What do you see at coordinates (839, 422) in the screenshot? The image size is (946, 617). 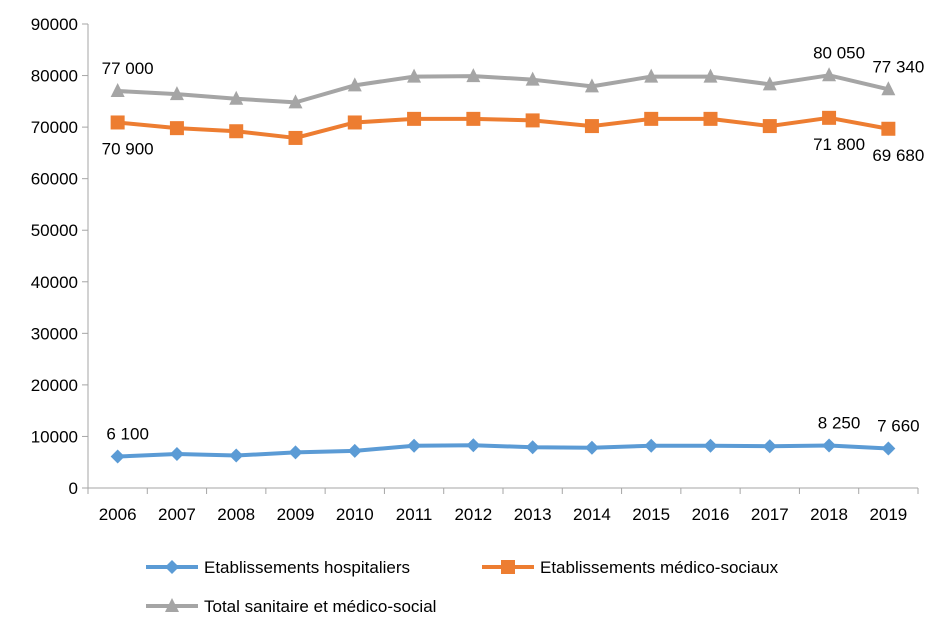 I see `data-label: 8 250` at bounding box center [839, 422].